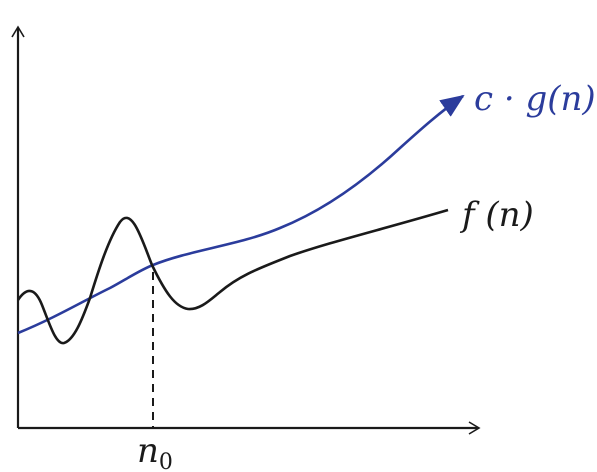 The width and height of the screenshot is (597, 472). Describe the element at coordinates (166, 461) in the screenshot. I see `n0-label-sub: 0` at that location.